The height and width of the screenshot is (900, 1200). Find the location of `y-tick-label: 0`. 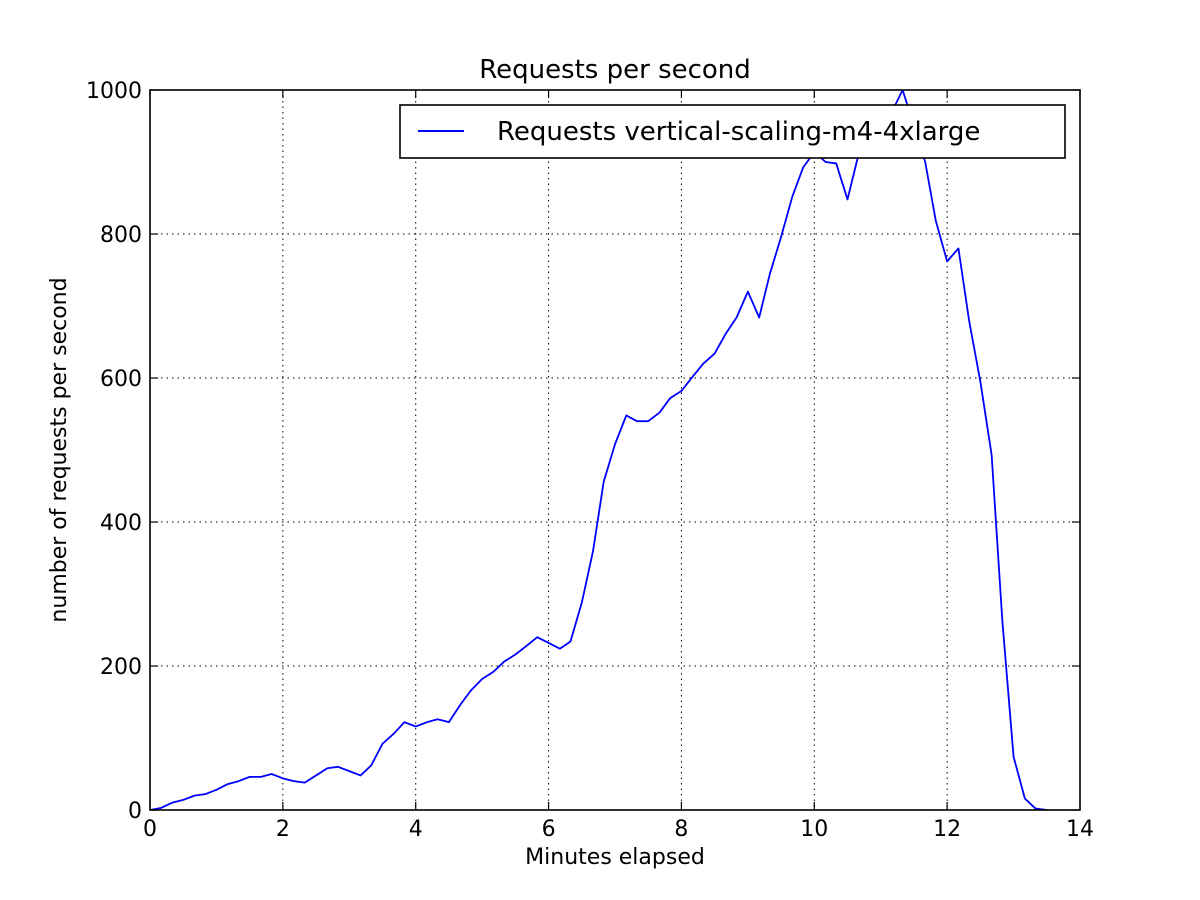

y-tick-label: 0 is located at coordinates (135, 811).